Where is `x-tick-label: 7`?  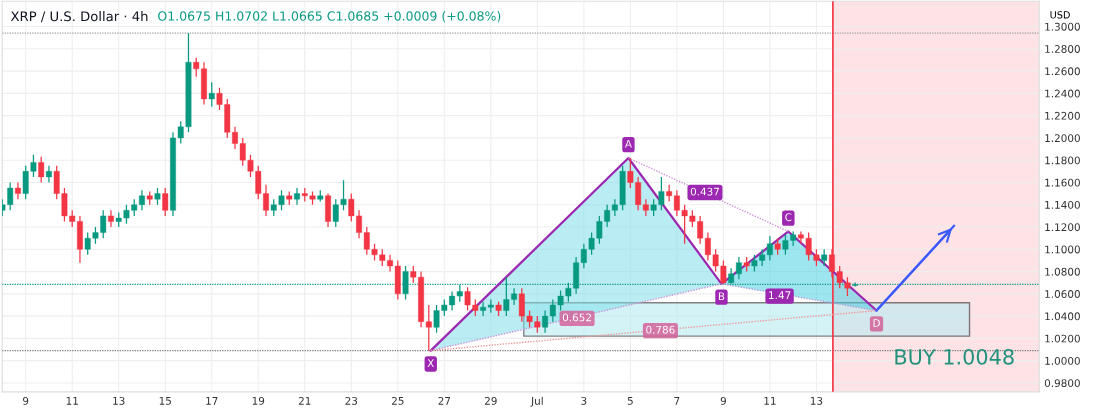 x-tick-label: 7 is located at coordinates (677, 401).